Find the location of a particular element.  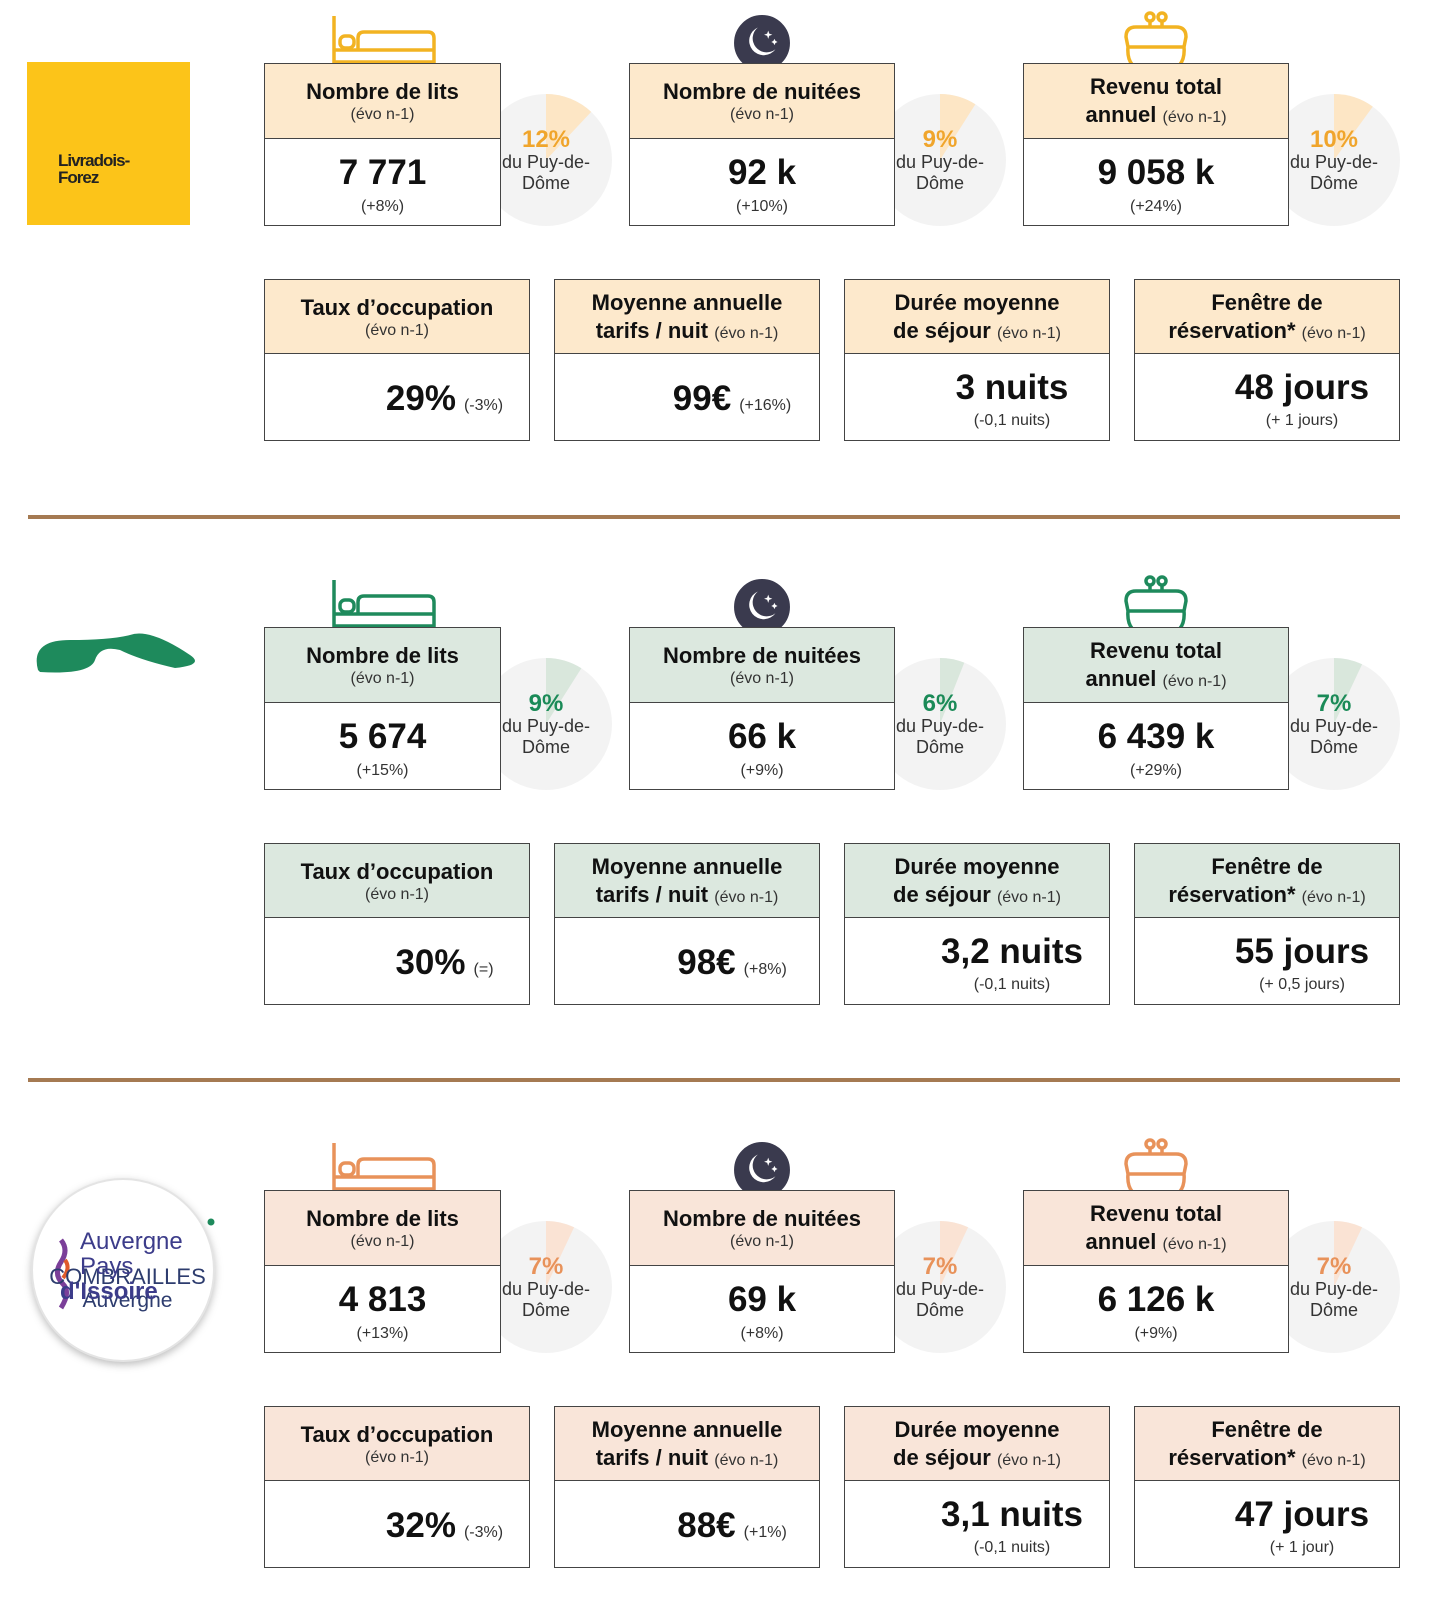

kpi-evo: (+ 0,5 jours) is located at coordinates (1302, 984).